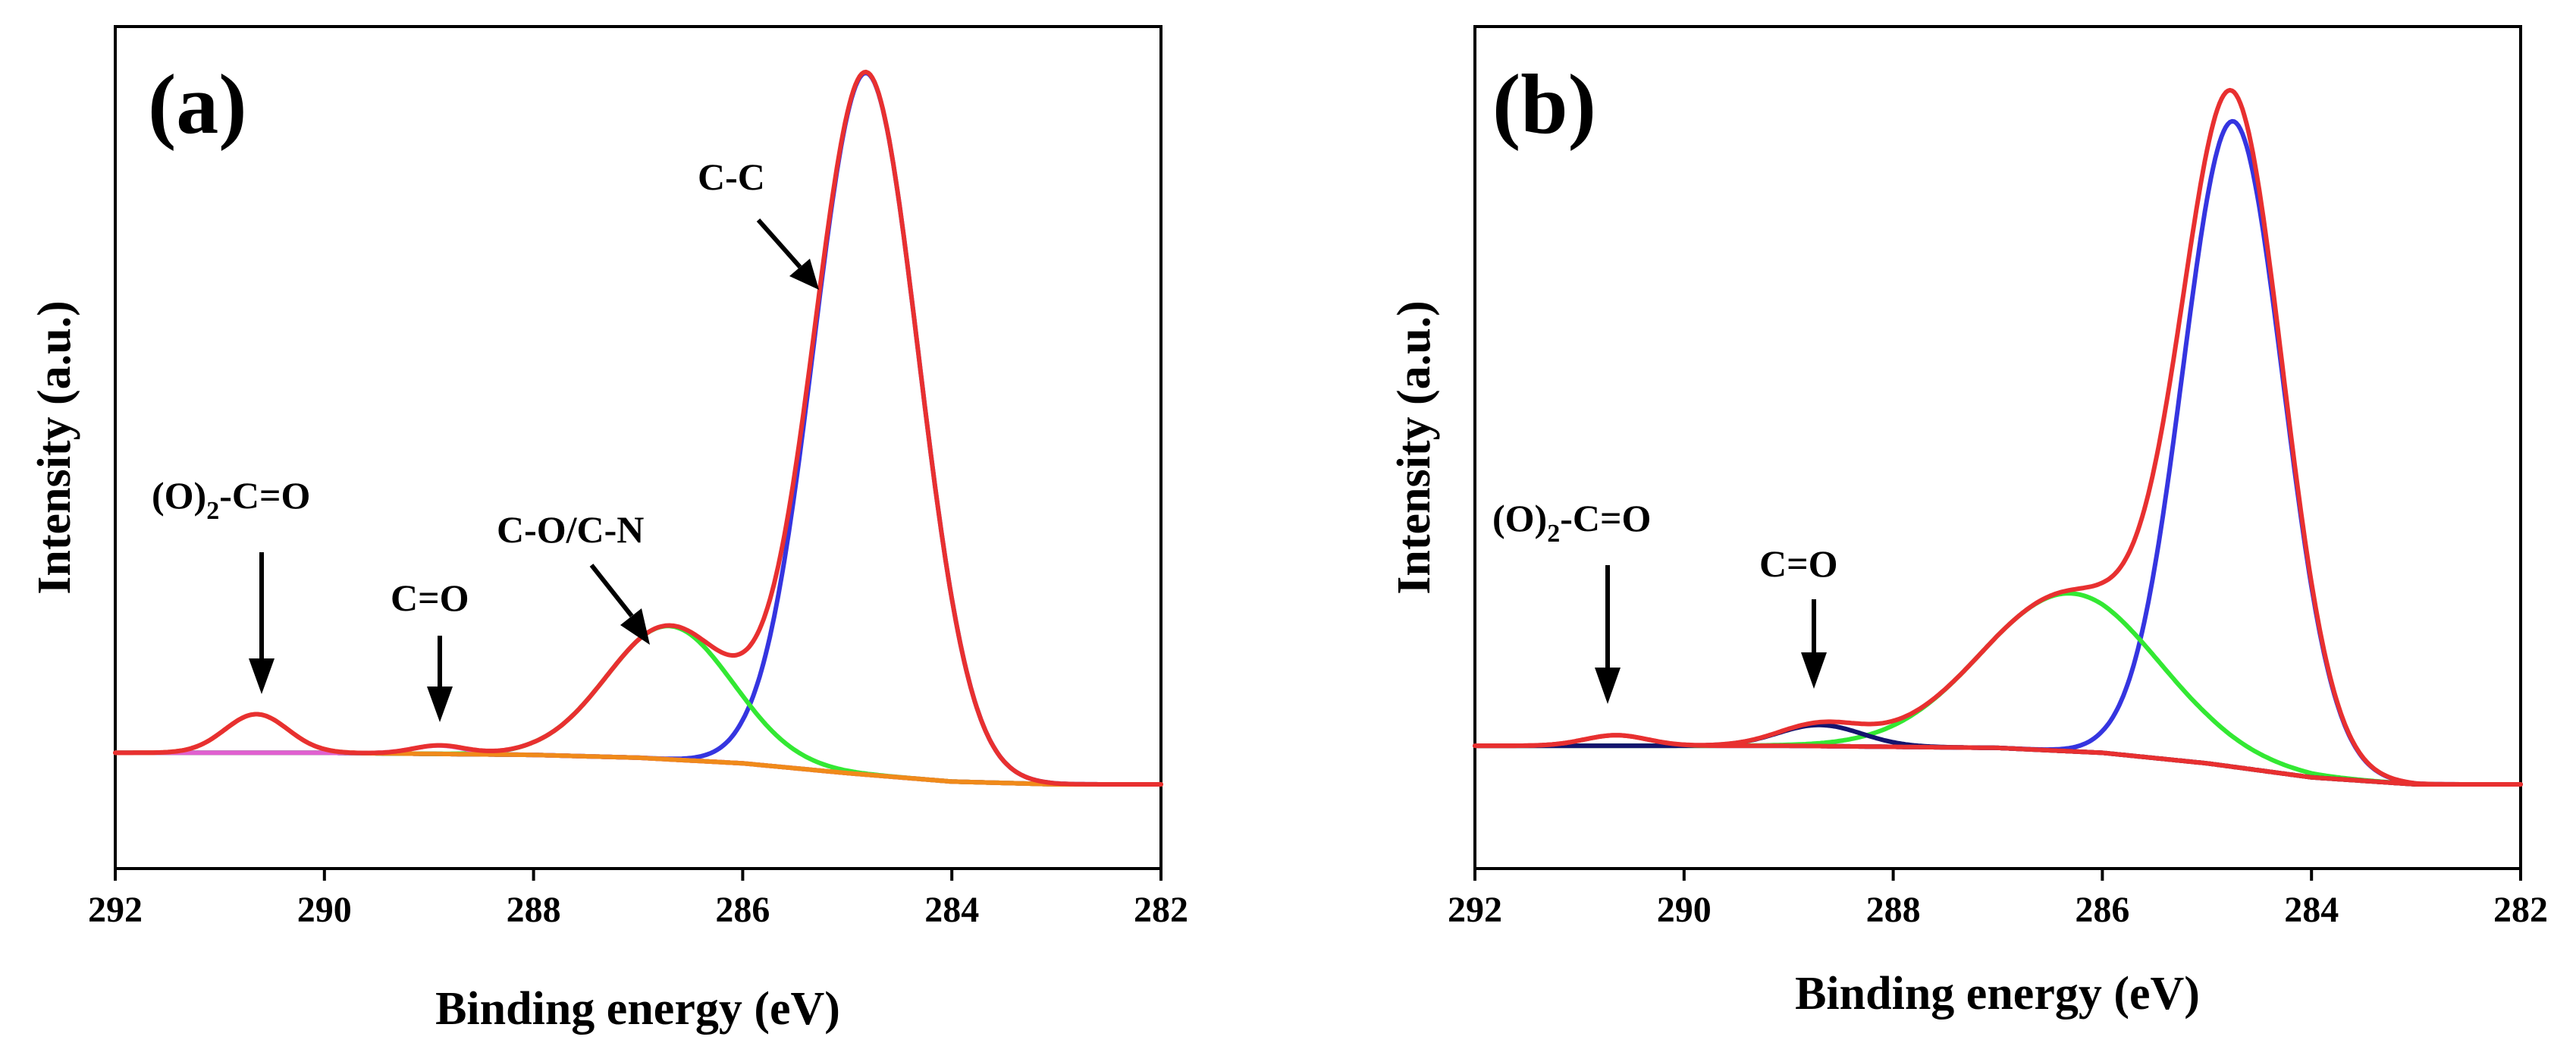 Image resolution: width=2576 pixels, height=1062 pixels. Describe the element at coordinates (779, 243) in the screenshot. I see `arrow-c-c` at that location.